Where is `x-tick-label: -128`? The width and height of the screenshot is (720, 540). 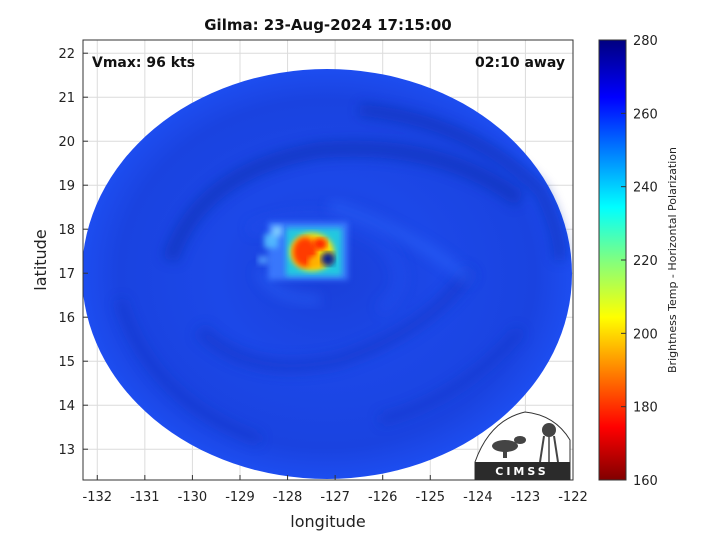
x-tick-label: -128 is located at coordinates (288, 497).